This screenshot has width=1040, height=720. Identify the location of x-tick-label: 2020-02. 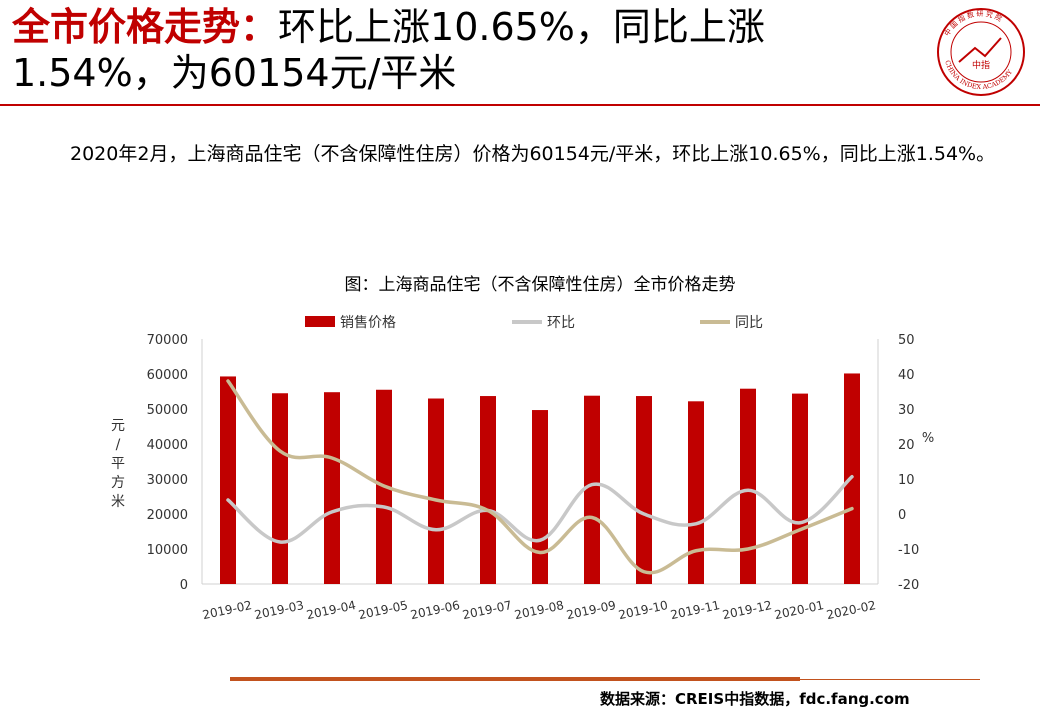
(851, 610).